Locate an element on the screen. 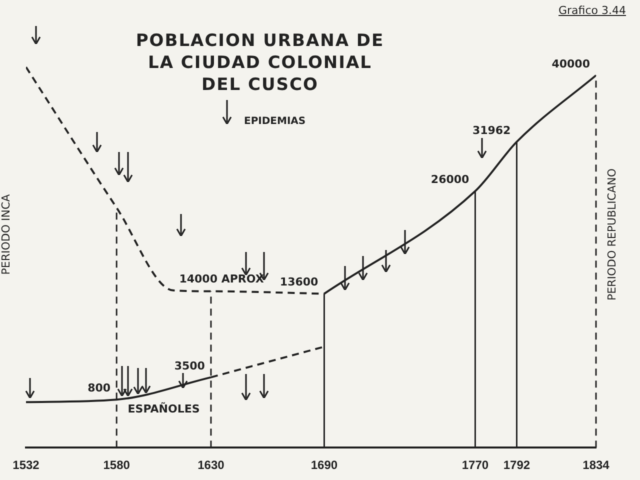  text: Grafico 3.44 is located at coordinates (592, 10).